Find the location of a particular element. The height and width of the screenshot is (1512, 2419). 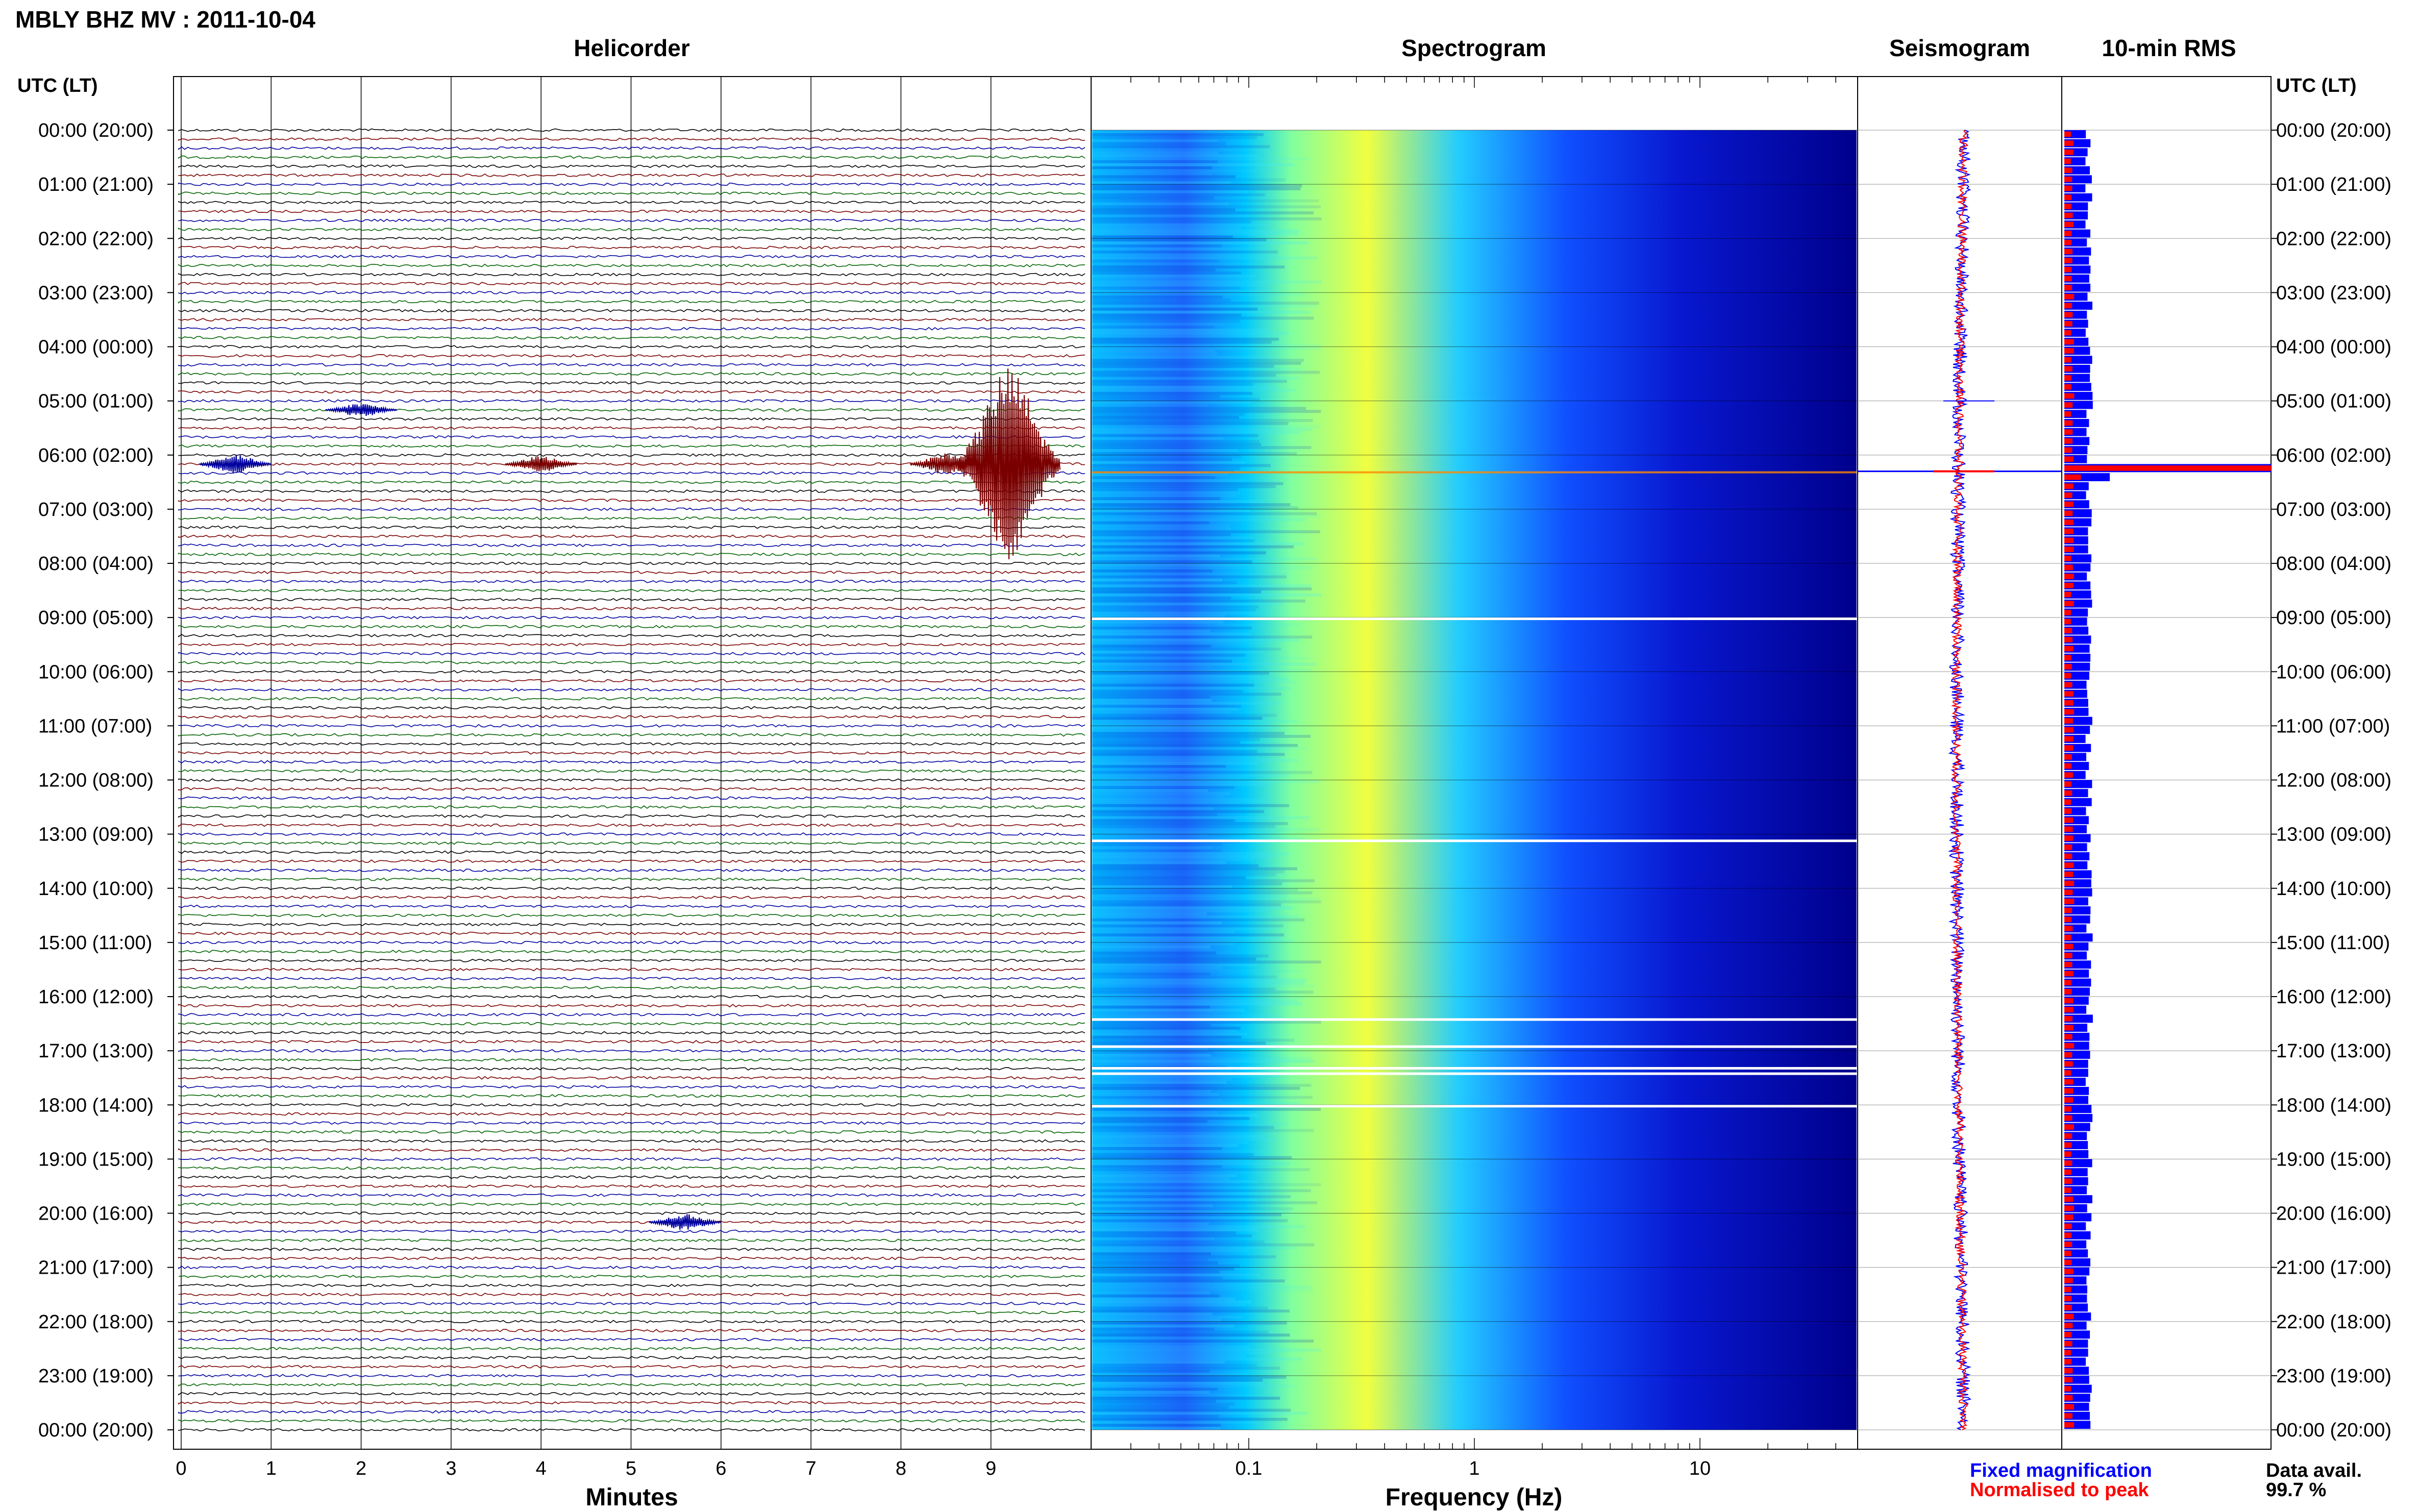

hour-label-left: 12:00 (08:00) is located at coordinates (96, 780).